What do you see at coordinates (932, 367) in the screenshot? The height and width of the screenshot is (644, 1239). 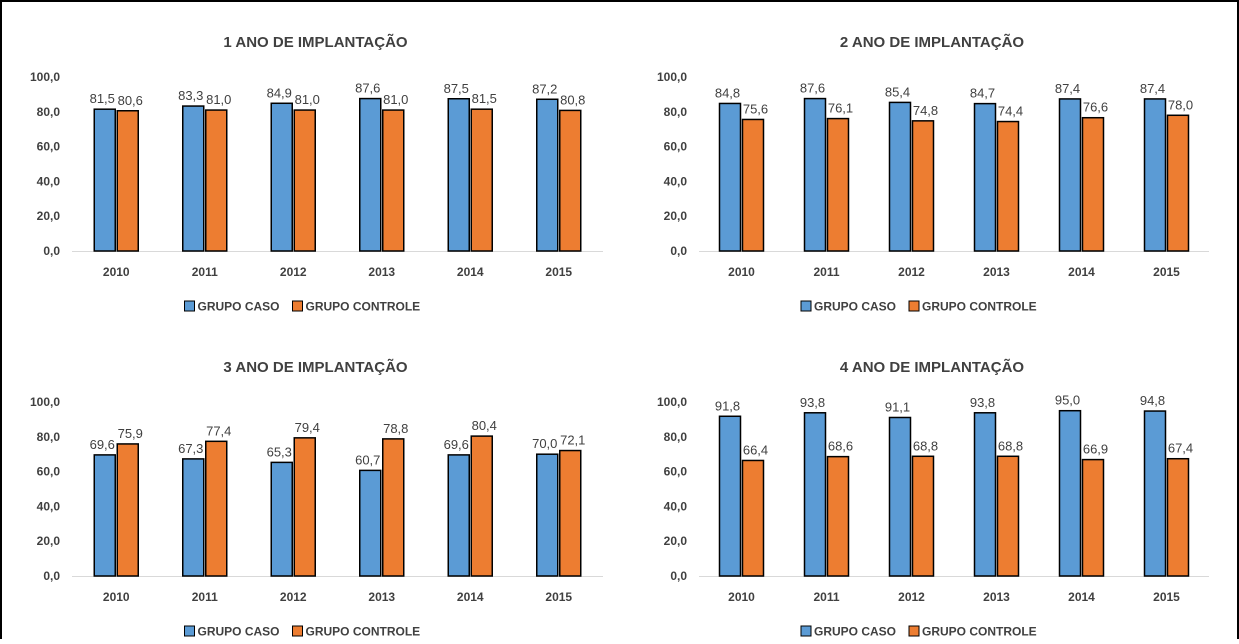 I see `chart-4-title: 4 ANO DE IMPLANTAÇÃO` at bounding box center [932, 367].